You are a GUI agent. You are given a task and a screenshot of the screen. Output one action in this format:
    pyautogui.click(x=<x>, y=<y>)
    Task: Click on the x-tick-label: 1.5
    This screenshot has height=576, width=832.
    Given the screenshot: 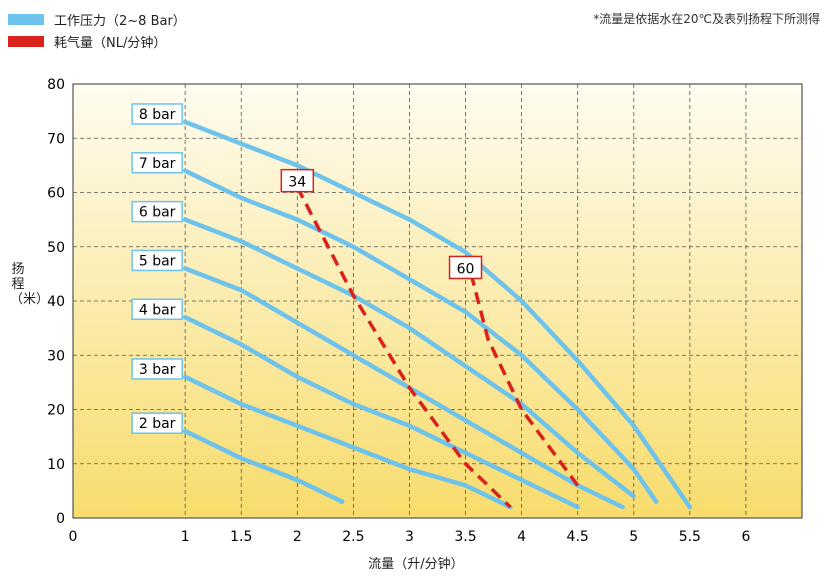 What is the action you would take?
    pyautogui.click(x=241, y=537)
    